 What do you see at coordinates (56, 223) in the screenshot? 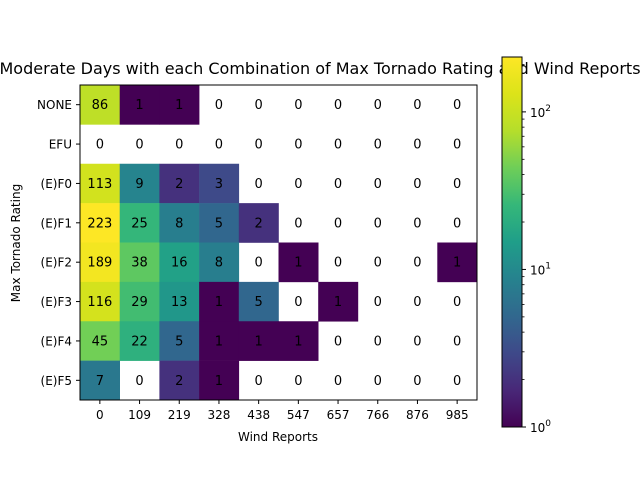
I see `y-tick-label: (E)F1` at bounding box center [56, 223].